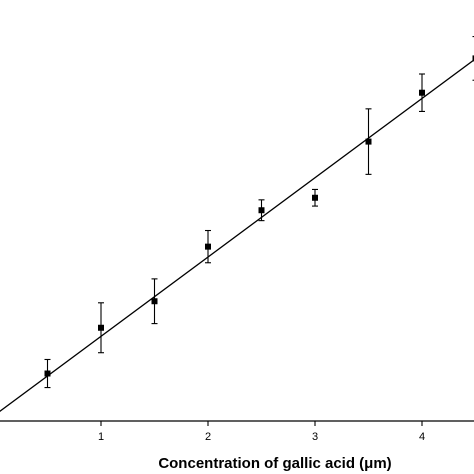 This screenshot has height=474, width=474. Describe the element at coordinates (422, 437) in the screenshot. I see `x-tick-label: 4` at that location.